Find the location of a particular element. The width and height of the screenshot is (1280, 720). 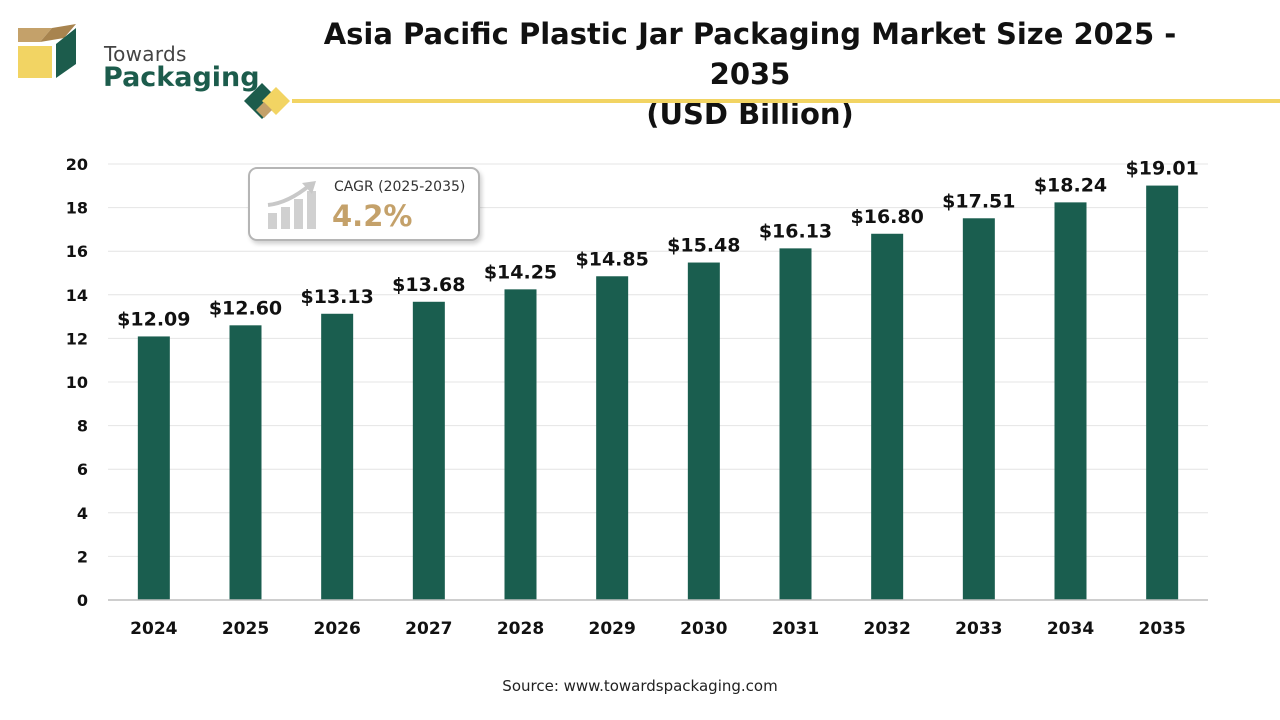

y-tick-label: 2 is located at coordinates (82, 556).